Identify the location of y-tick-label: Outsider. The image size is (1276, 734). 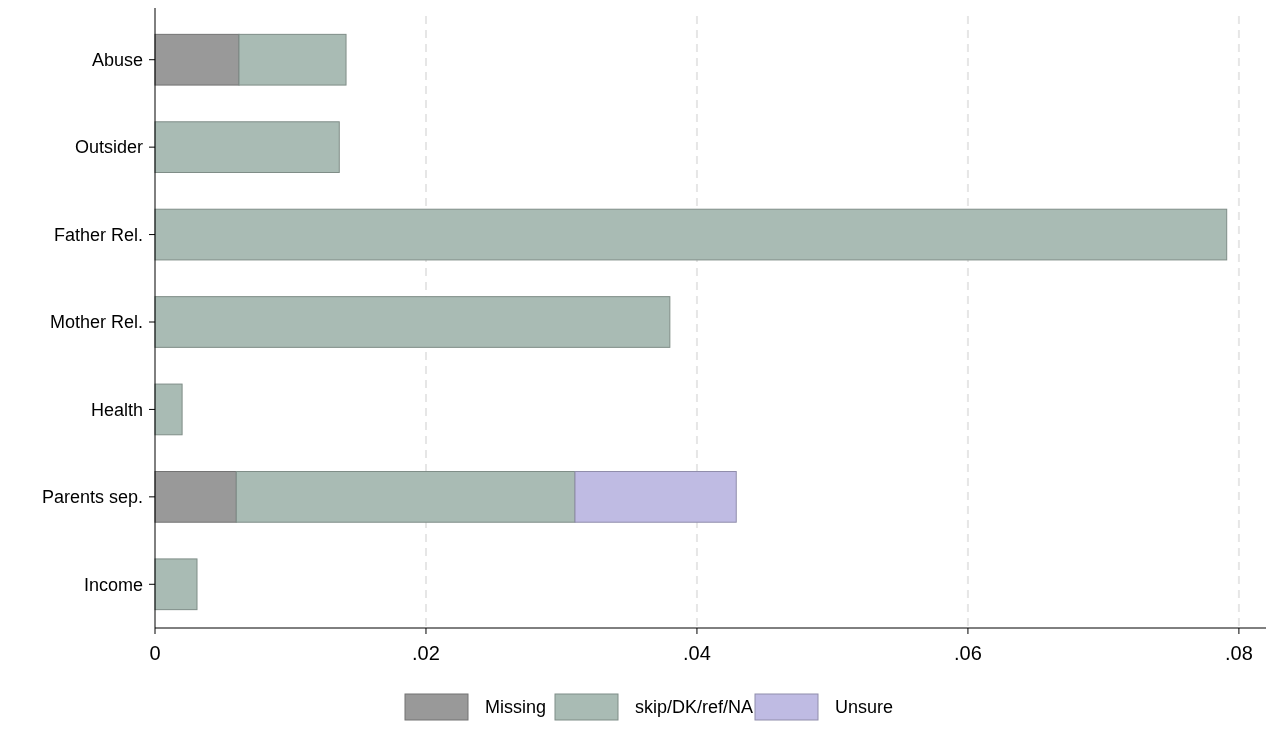
(108, 147).